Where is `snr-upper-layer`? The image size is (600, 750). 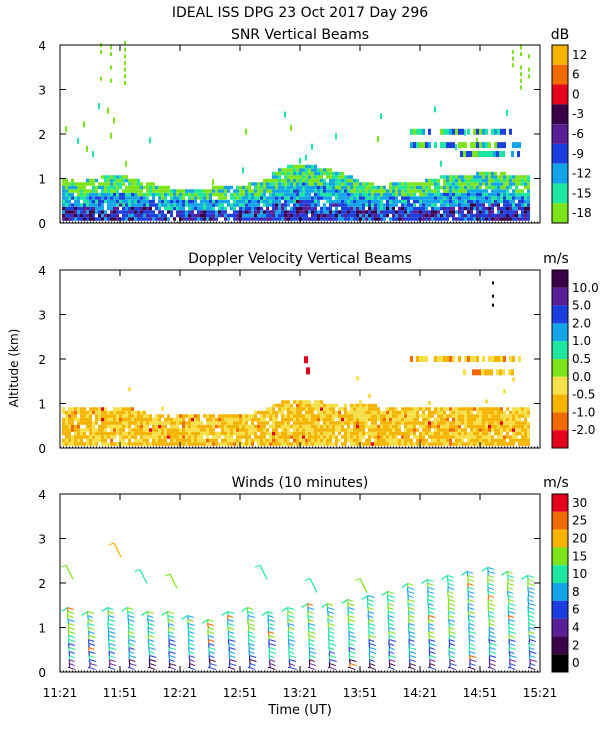 snr-upper-layer is located at coordinates (426, 145).